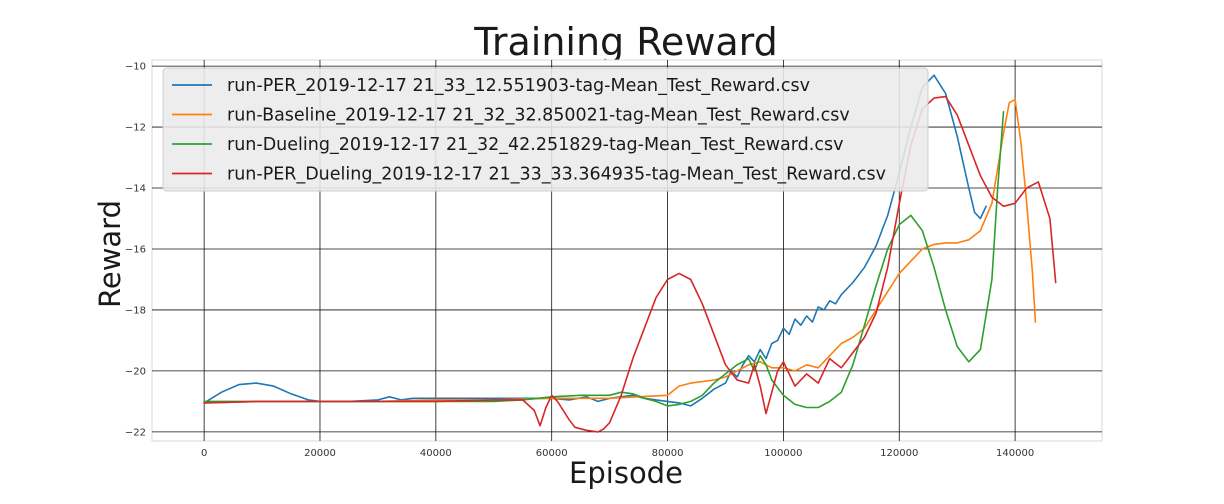 This screenshot has height=504, width=1224. I want to click on y-tick-label: −18, so click(135, 310).